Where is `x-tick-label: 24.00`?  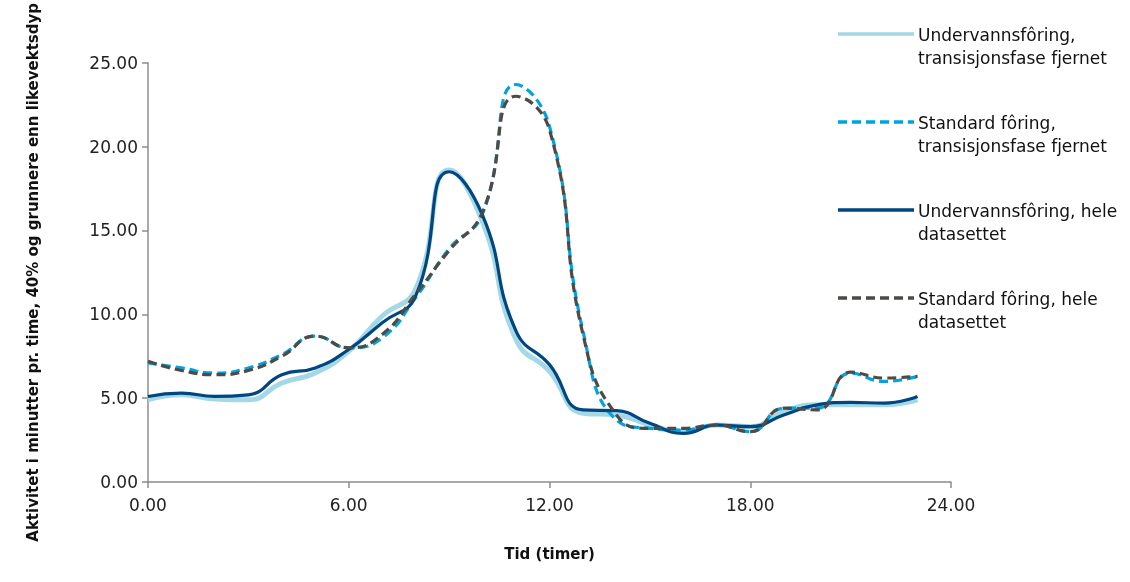
x-tick-label: 24.00 is located at coordinates (951, 504).